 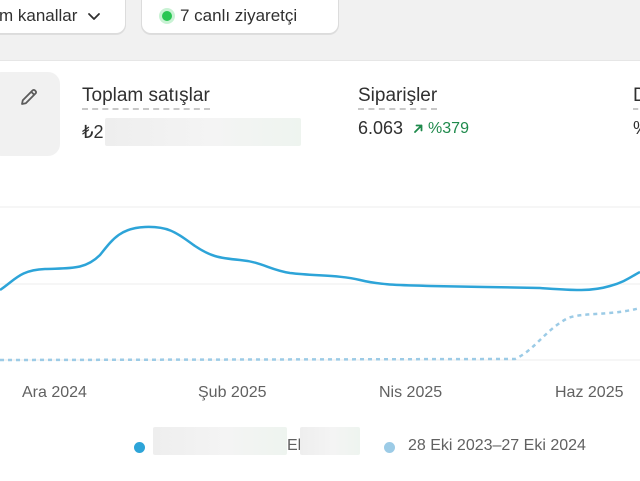 What do you see at coordinates (232, 392) in the screenshot?
I see `x-tick-label: Şub 2025` at bounding box center [232, 392].